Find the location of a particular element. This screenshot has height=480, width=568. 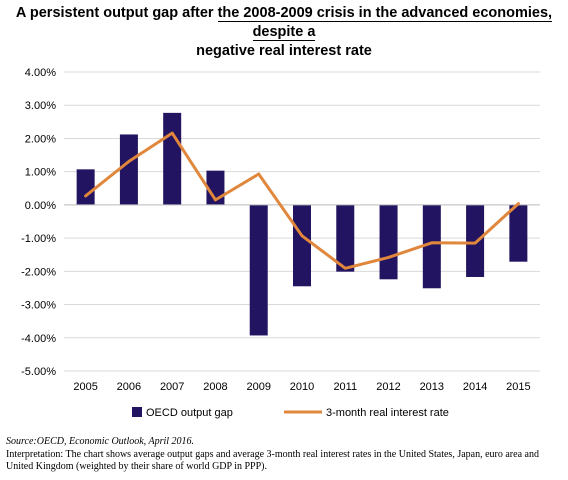

bar-2005 is located at coordinates (85, 187).